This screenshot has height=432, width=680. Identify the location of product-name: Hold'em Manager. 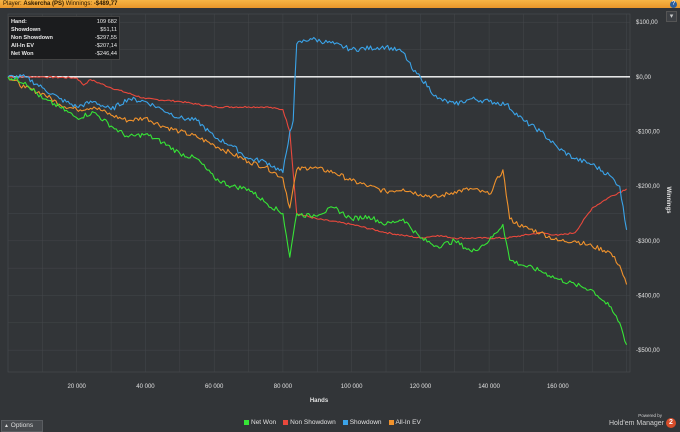
(636, 423).